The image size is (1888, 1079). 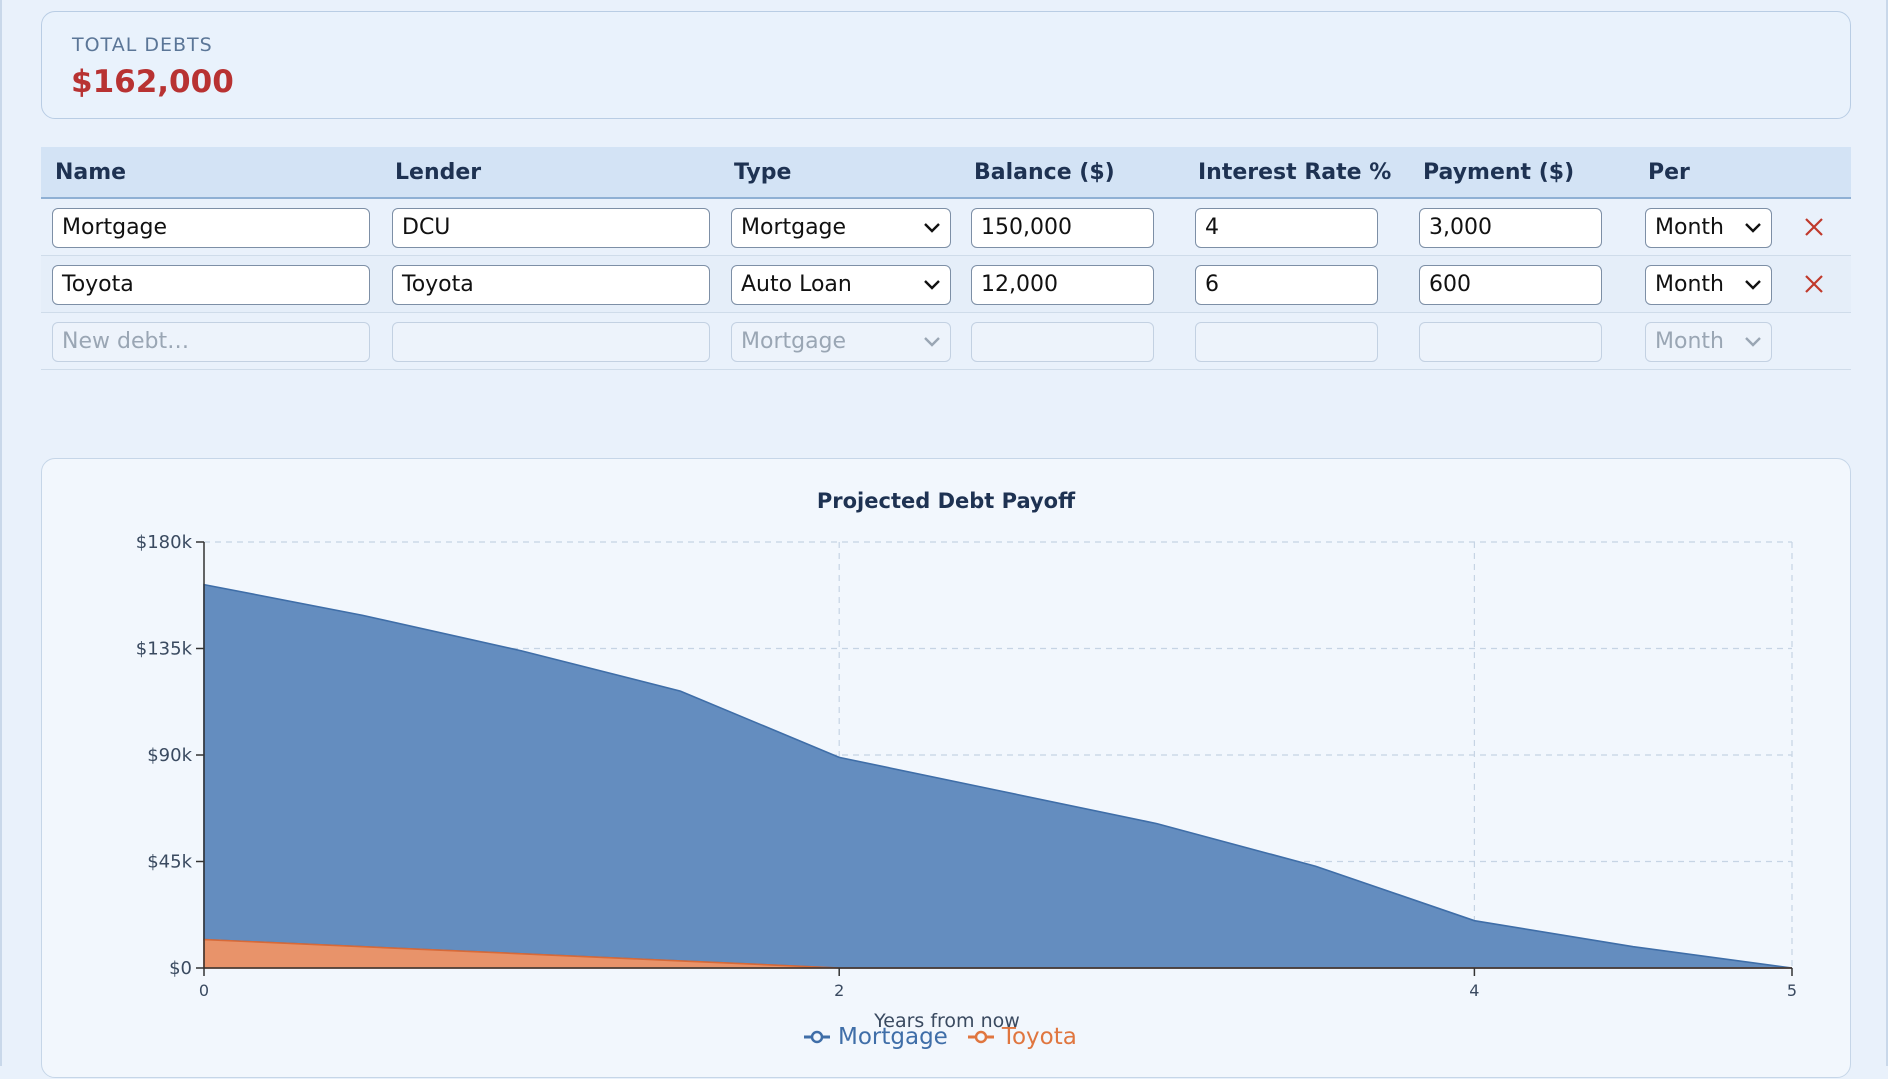 What do you see at coordinates (1689, 341) in the screenshot?
I see `new-debt-per-value: Month` at bounding box center [1689, 341].